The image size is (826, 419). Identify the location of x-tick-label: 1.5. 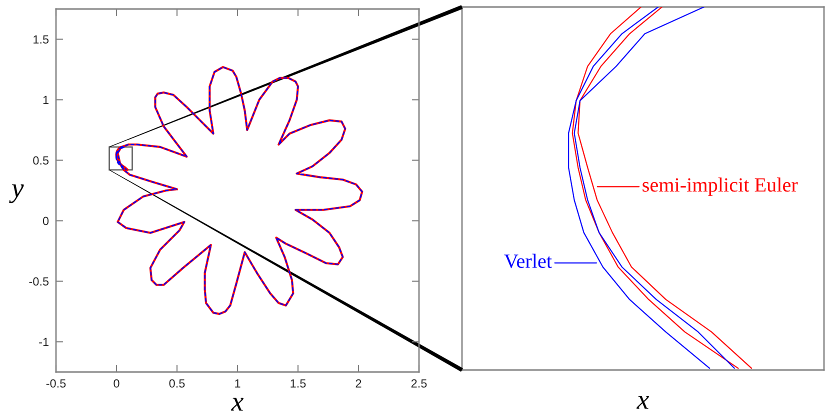
(298, 383).